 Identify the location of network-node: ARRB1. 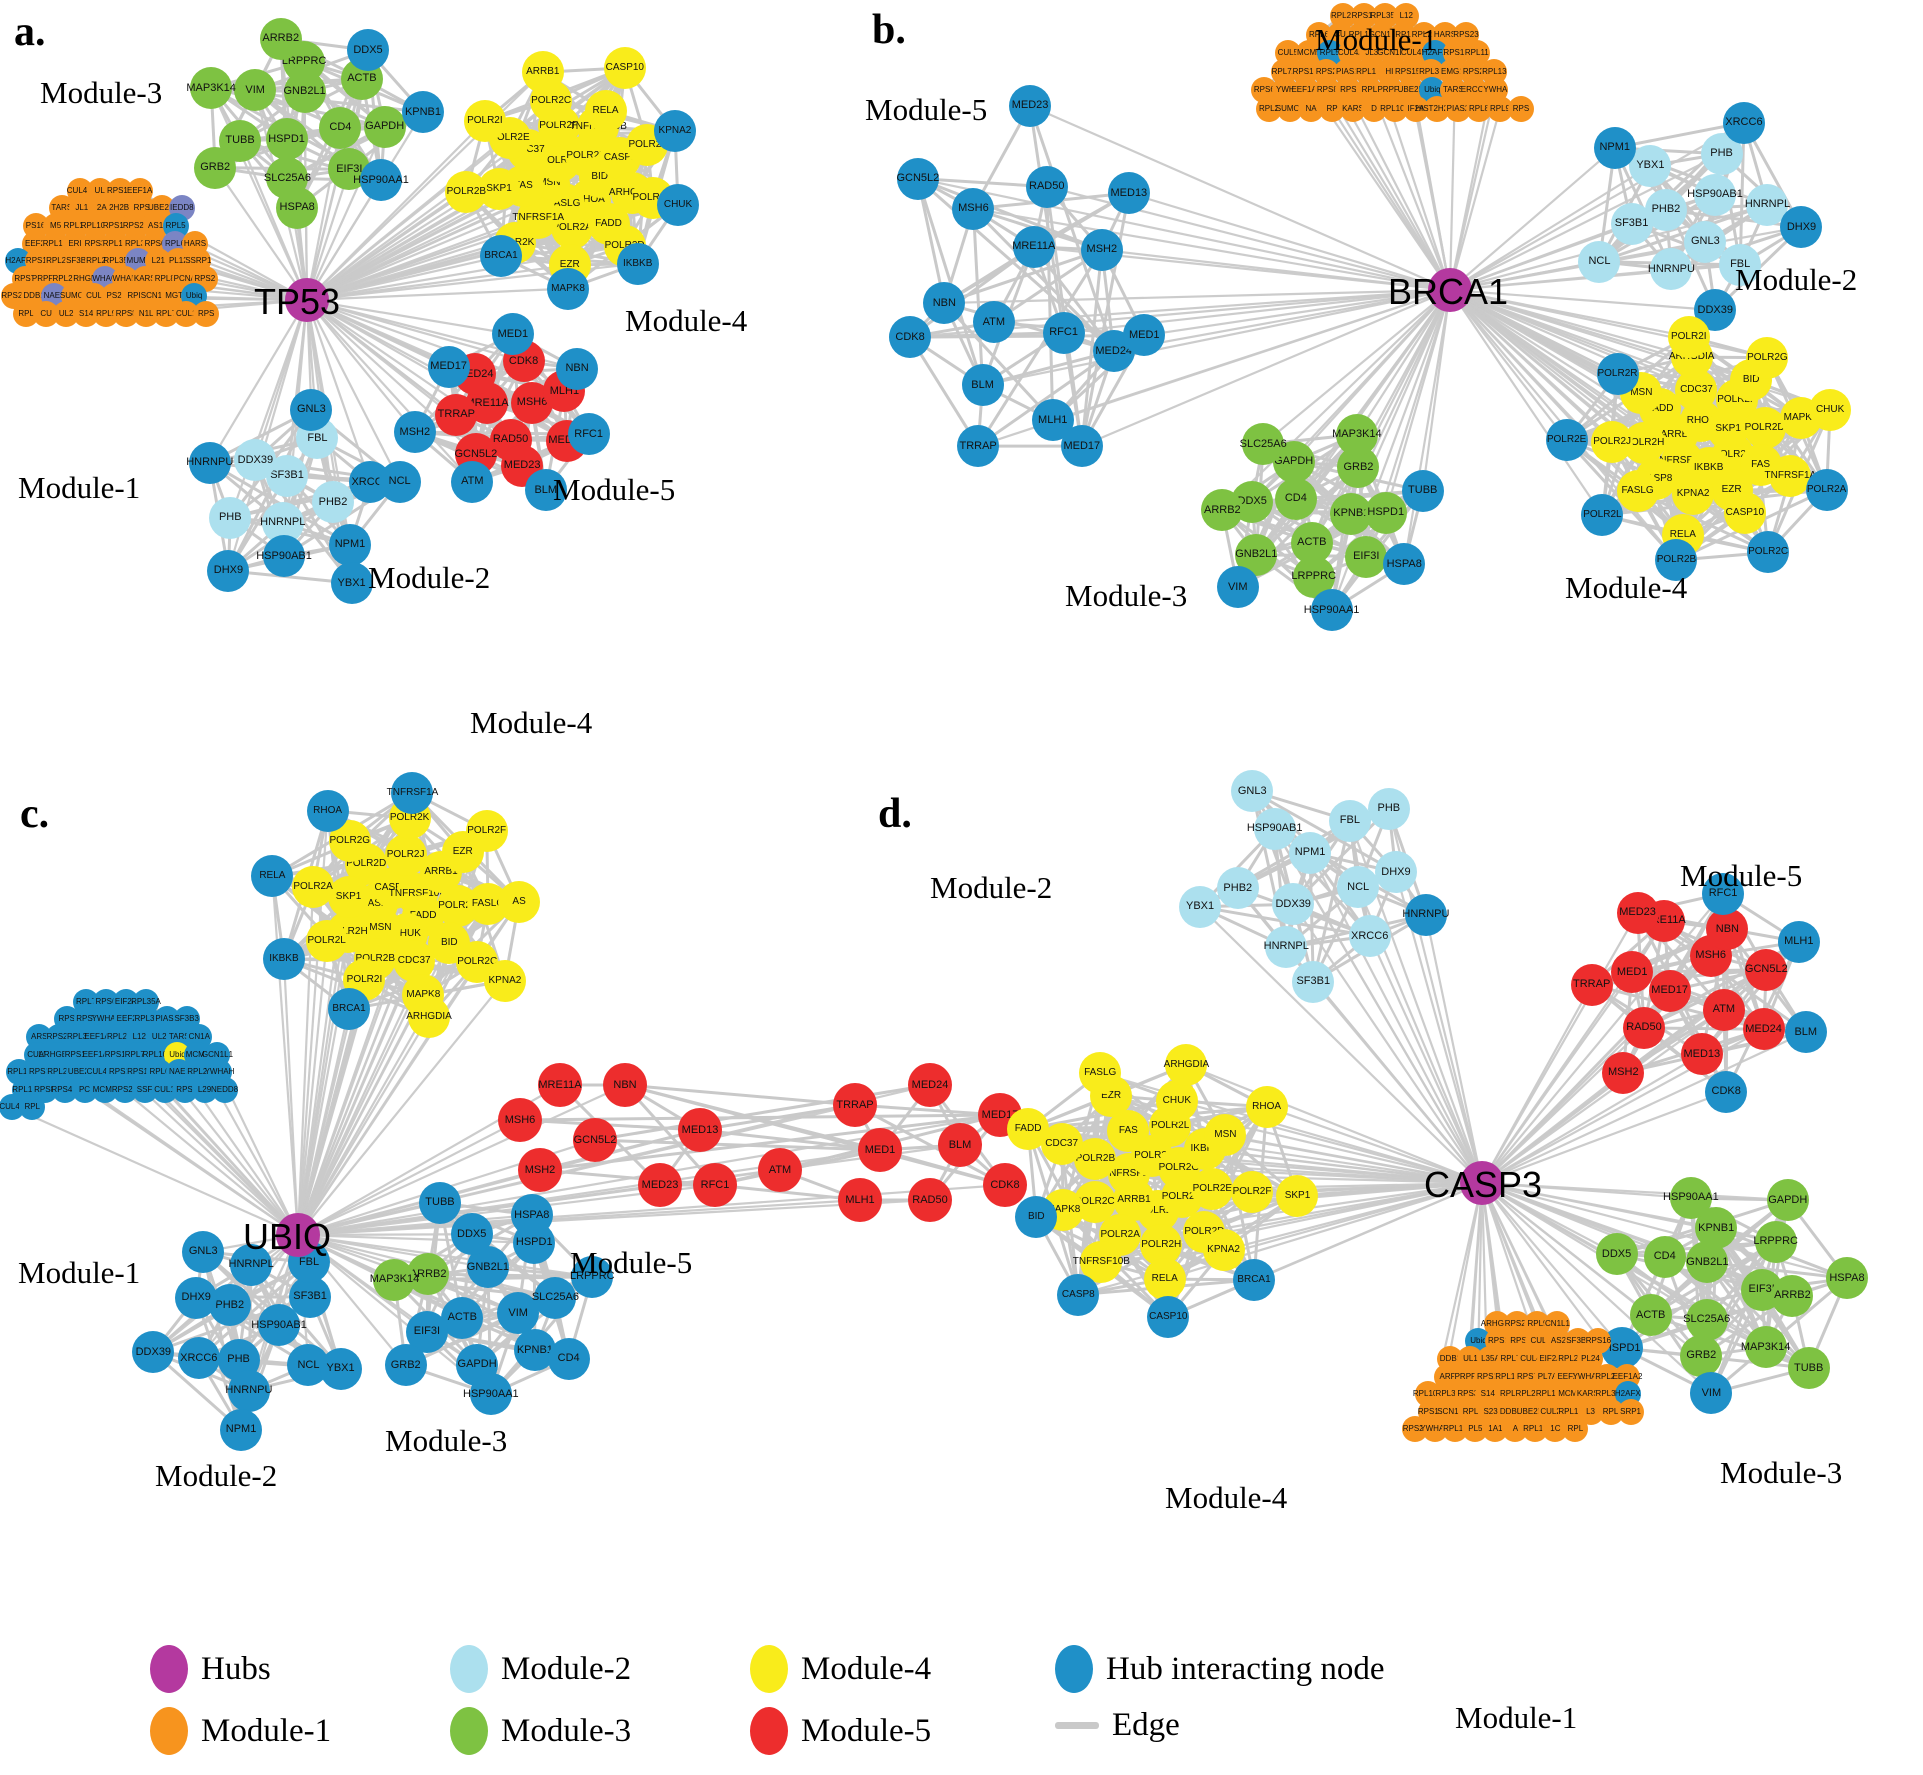
(542, 72).